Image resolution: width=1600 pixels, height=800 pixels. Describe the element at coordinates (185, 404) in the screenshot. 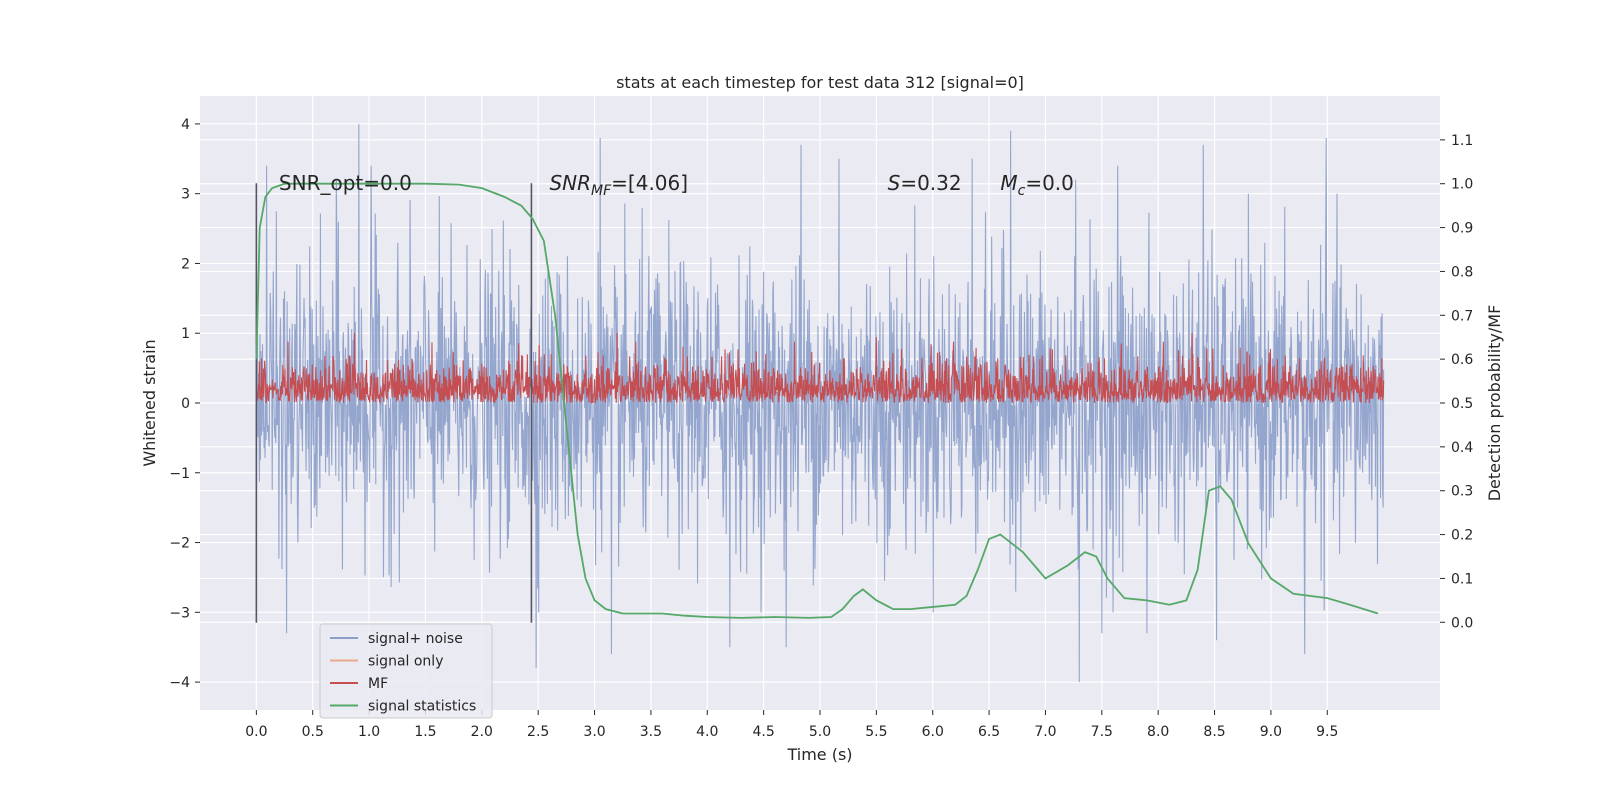

I see `y-left-tick-label: 0` at that location.